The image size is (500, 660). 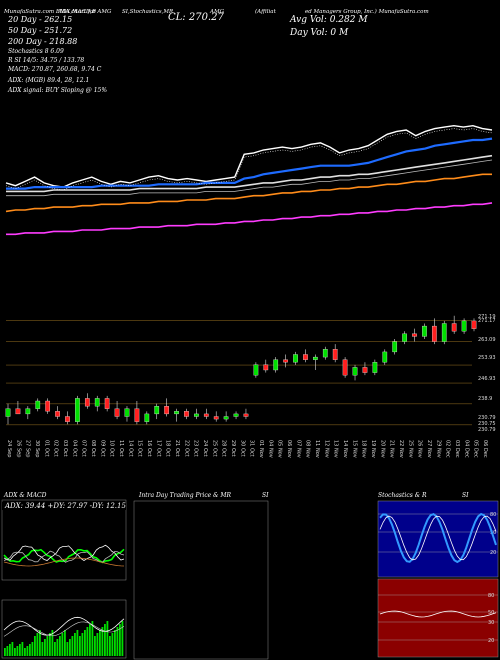 I want to click on rsi-lines: 80 50 30 20, so click(x=438, y=618).